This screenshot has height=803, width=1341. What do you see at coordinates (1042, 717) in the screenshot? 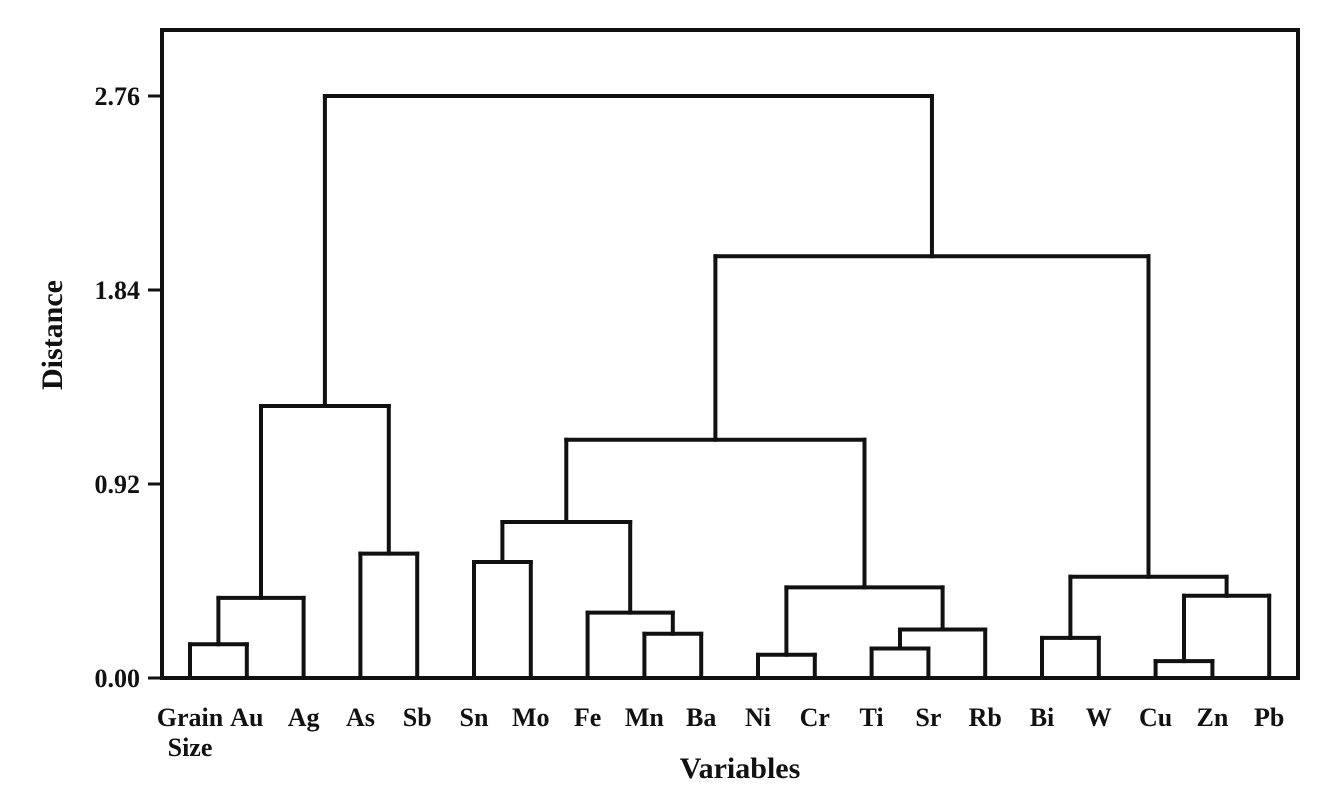
I see `leaf-label: Bi` at bounding box center [1042, 717].